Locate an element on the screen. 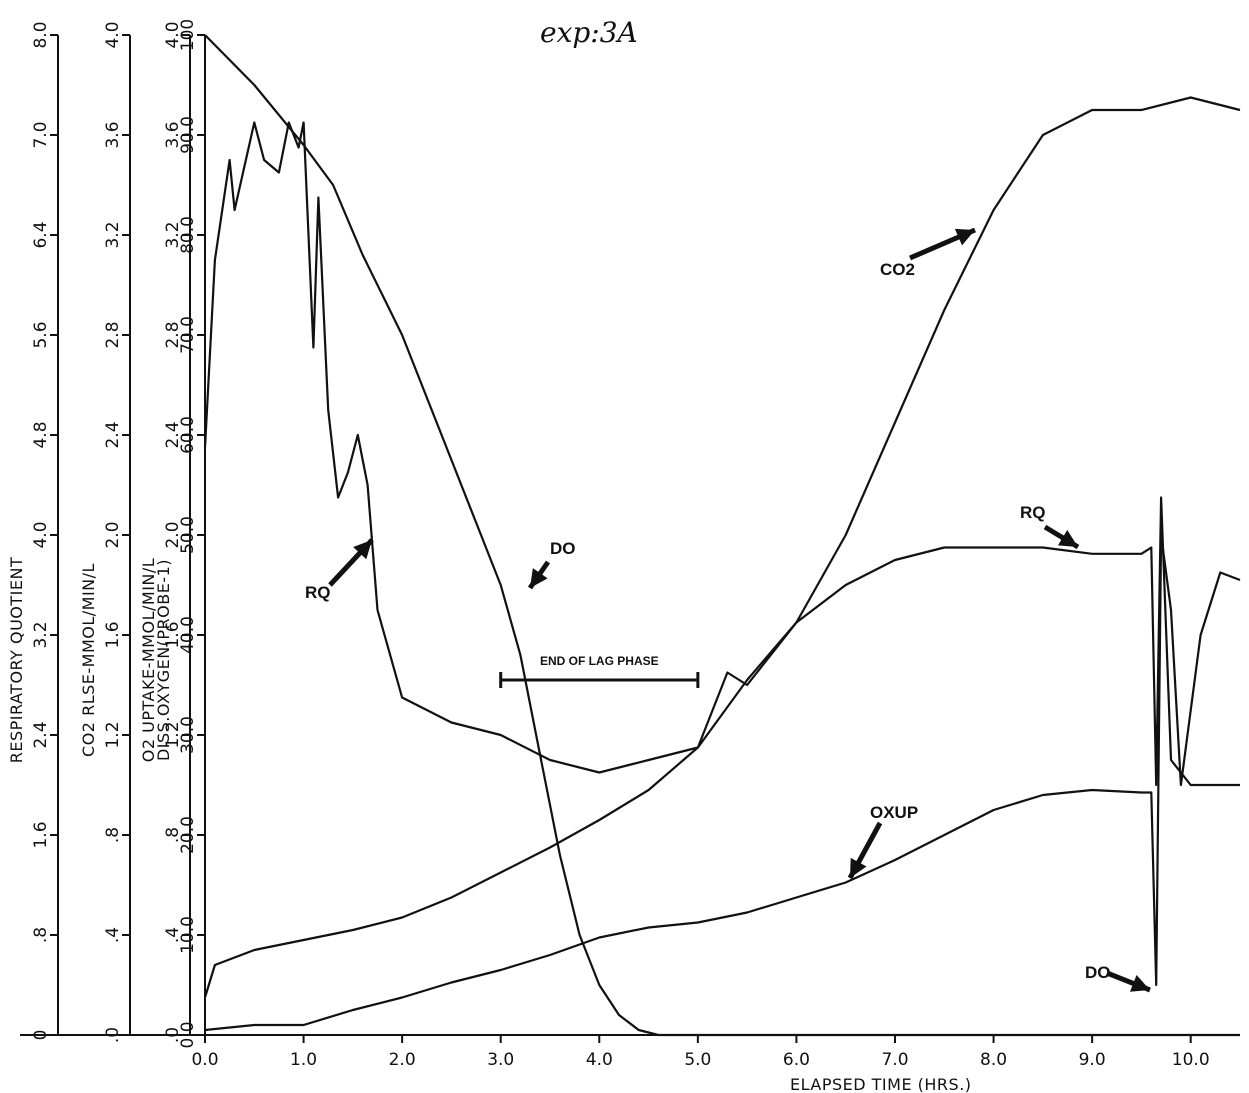  y-axis-label-o2-uptake-mmol-min-l: O2 UPTAKE-MMOL/MIN/L is located at coordinates (148, 660).